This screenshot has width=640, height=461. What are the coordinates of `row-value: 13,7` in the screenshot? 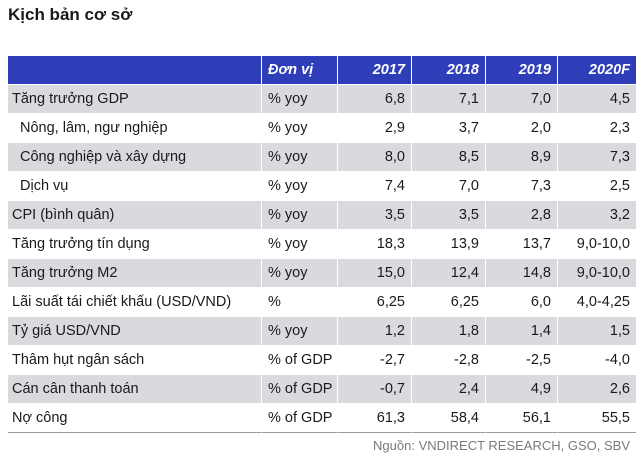 It's located at (522, 244).